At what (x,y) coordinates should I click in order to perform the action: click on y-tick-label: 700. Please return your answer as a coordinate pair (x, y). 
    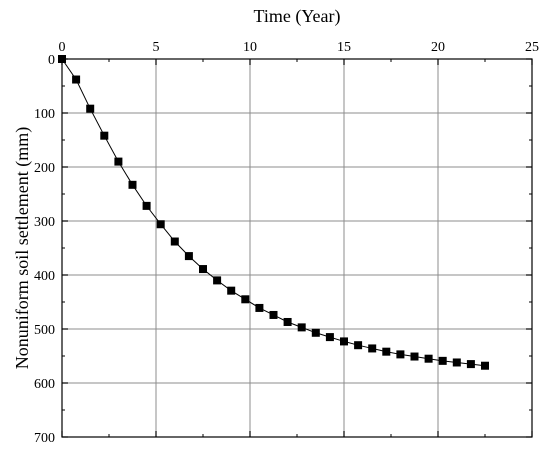
    Looking at the image, I should click on (44, 438).